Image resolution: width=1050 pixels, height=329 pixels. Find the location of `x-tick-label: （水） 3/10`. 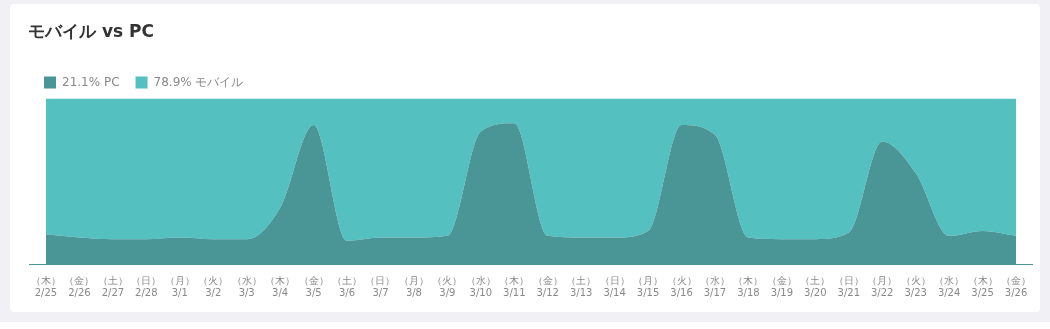

x-tick-label: （水） 3/10 is located at coordinates (480, 286).